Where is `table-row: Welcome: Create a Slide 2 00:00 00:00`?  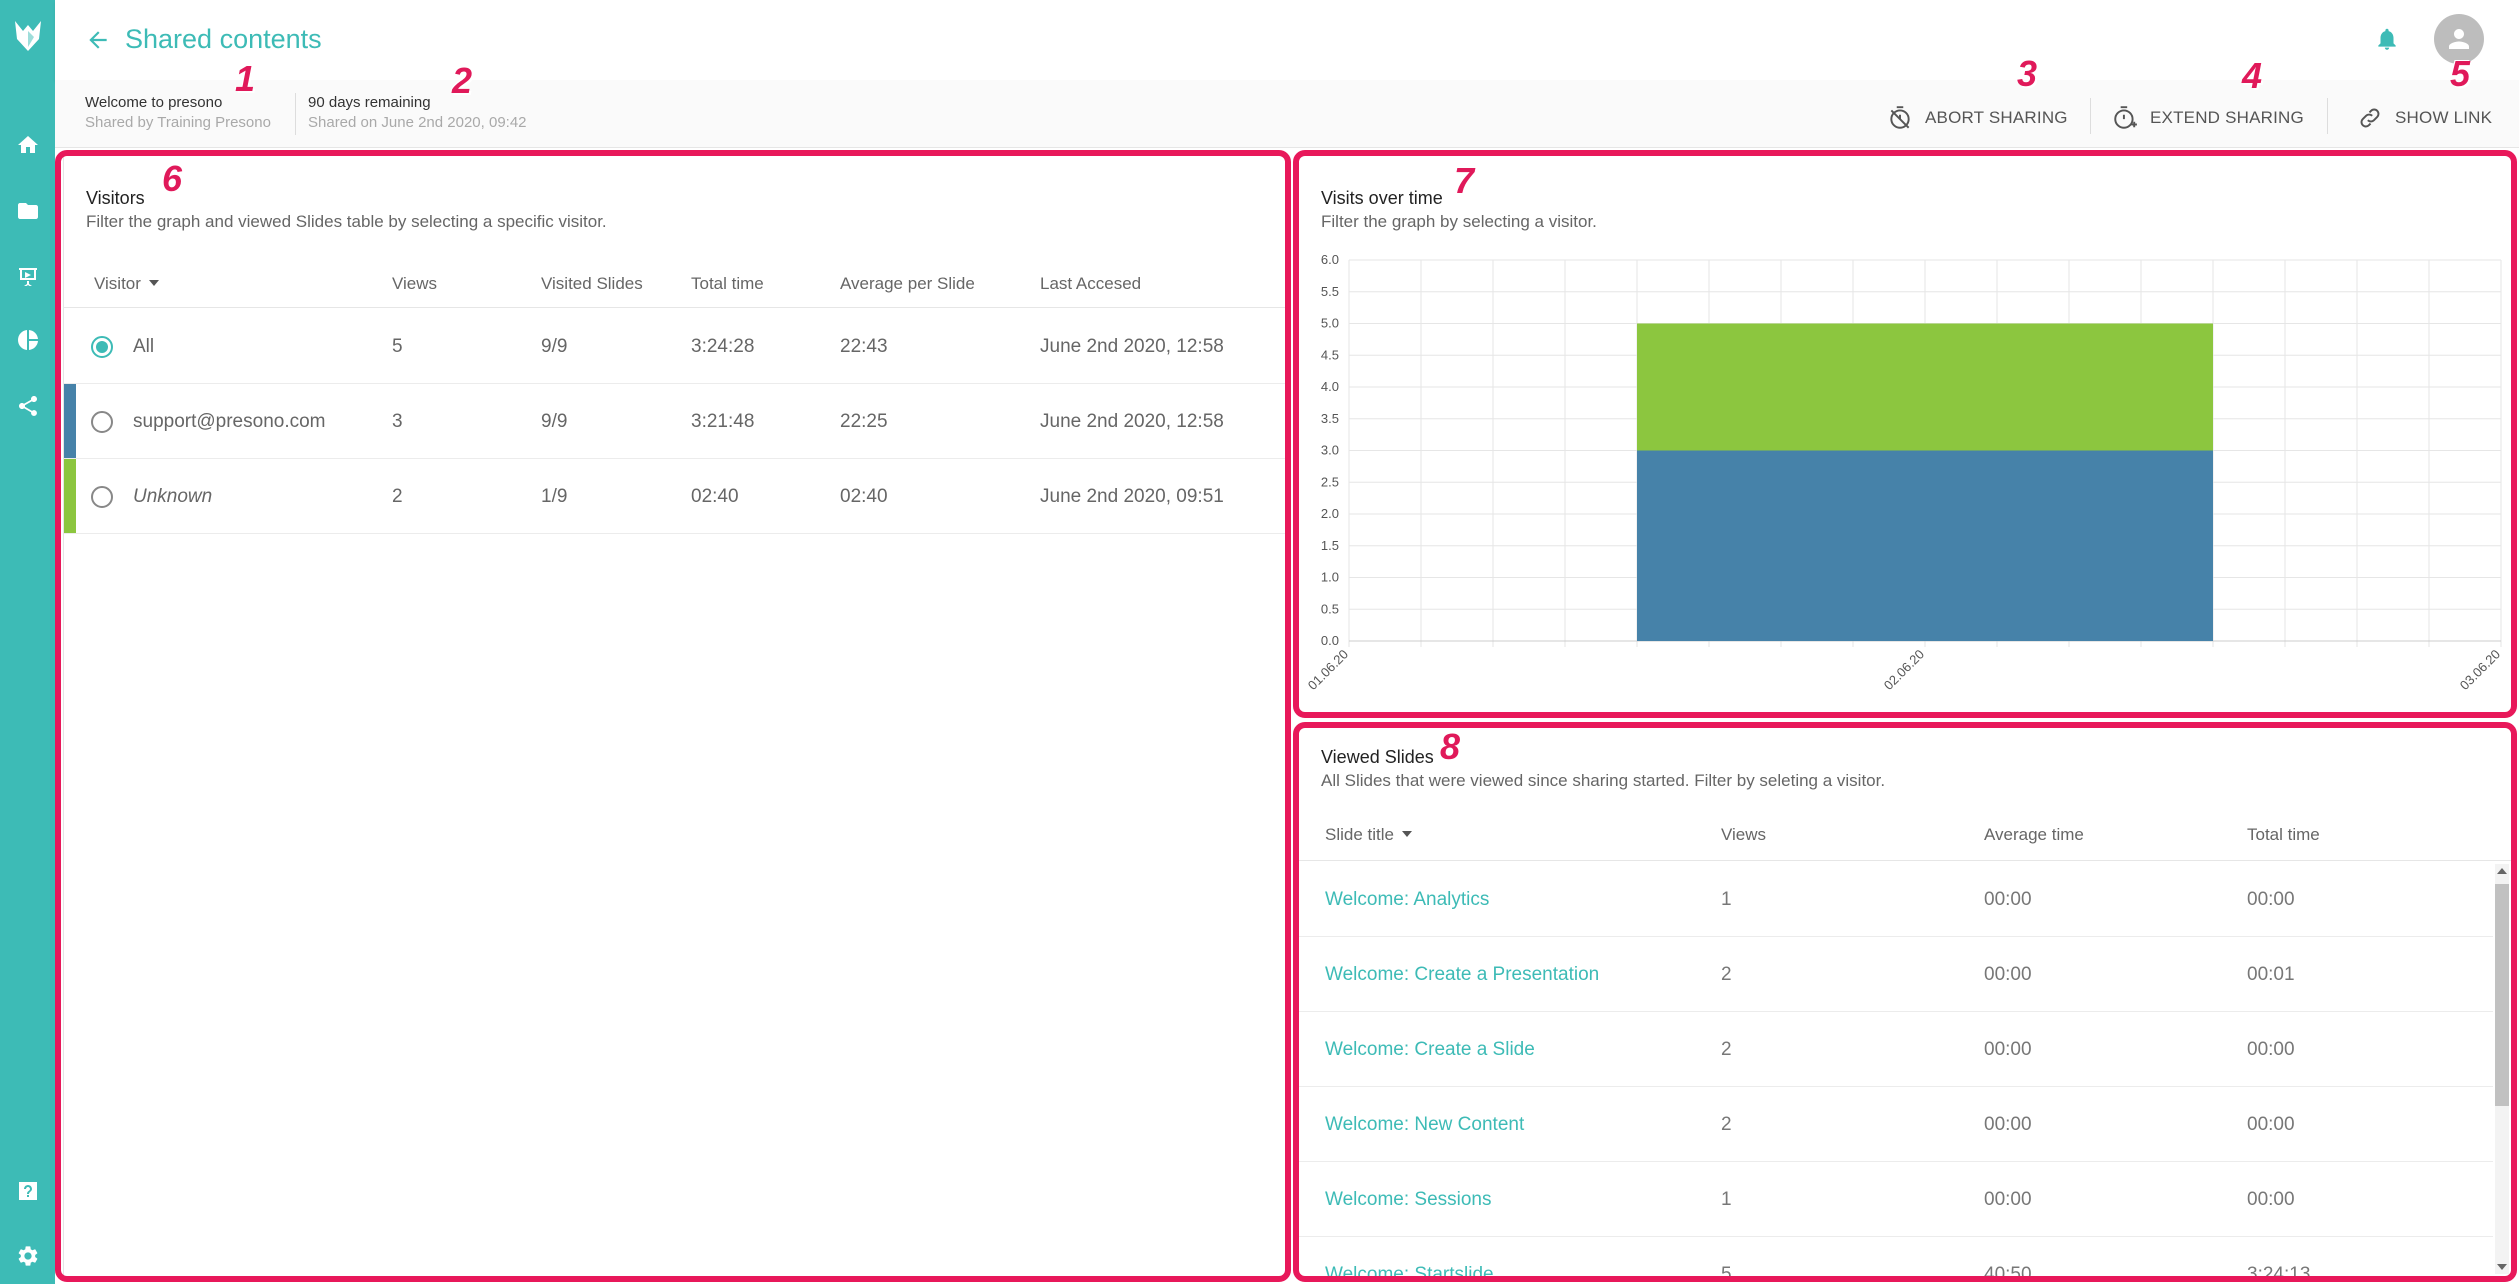
table-row: Welcome: Create a Slide 2 00:00 00:00 is located at coordinates (1896, 1049).